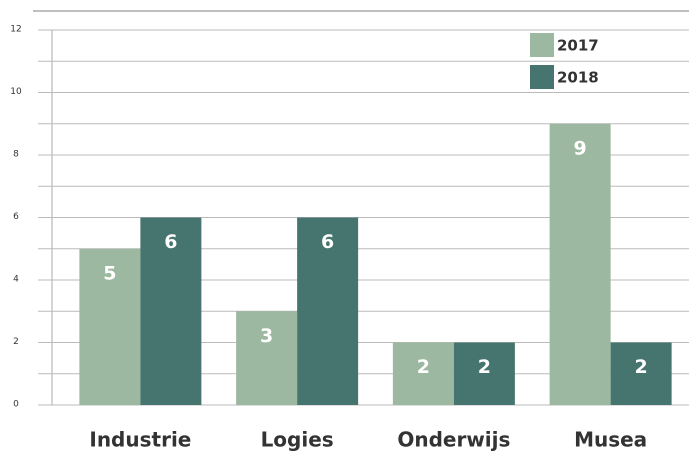 This screenshot has width=689, height=453. I want to click on y-tick-label: 10, so click(16, 92).